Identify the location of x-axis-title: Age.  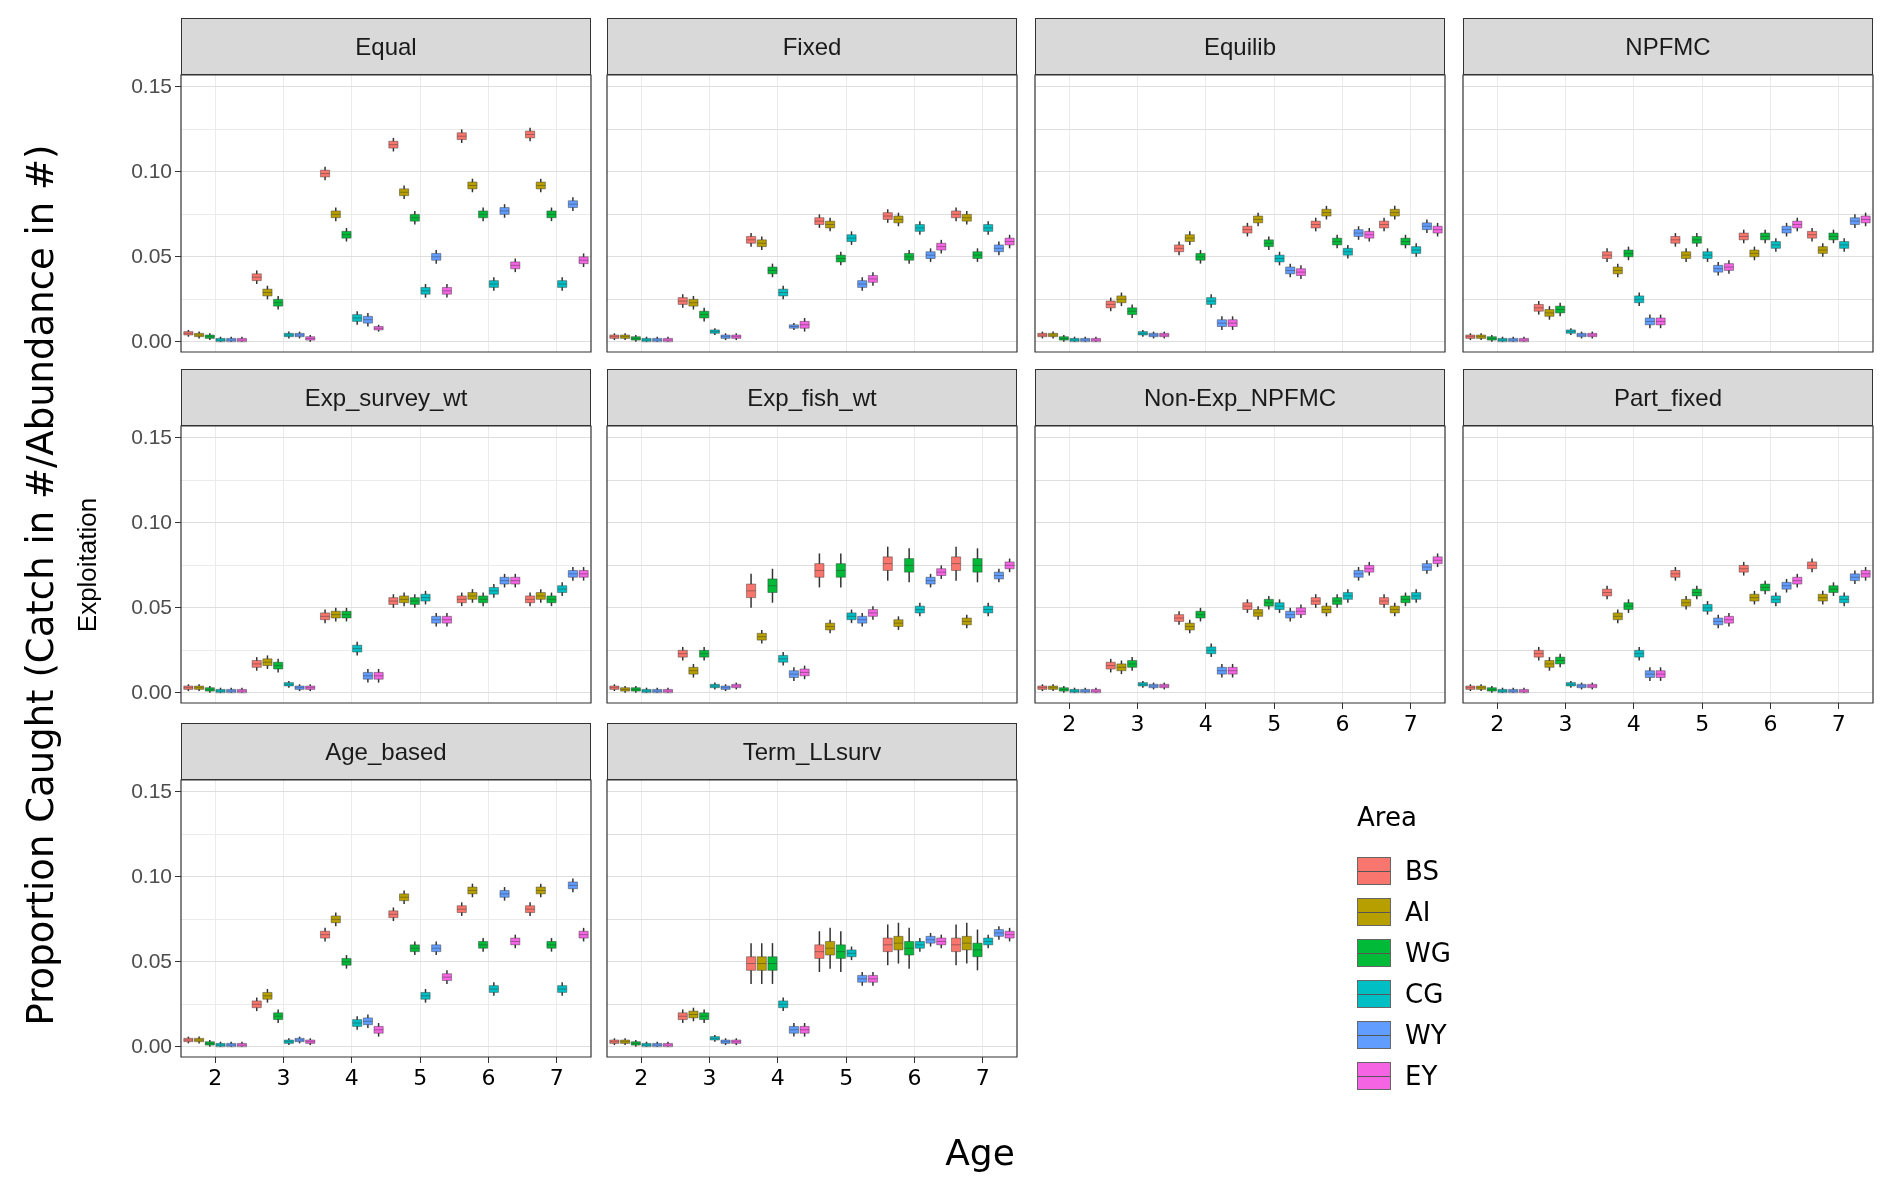
(980, 1152).